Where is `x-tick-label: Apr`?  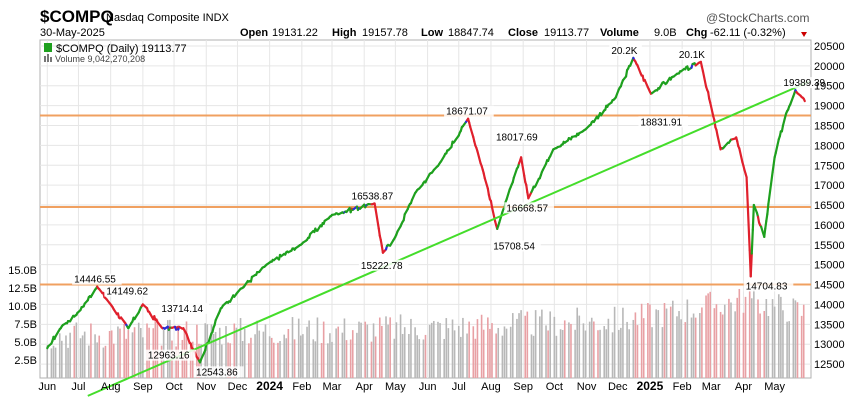
x-tick-label: Apr is located at coordinates (364, 387).